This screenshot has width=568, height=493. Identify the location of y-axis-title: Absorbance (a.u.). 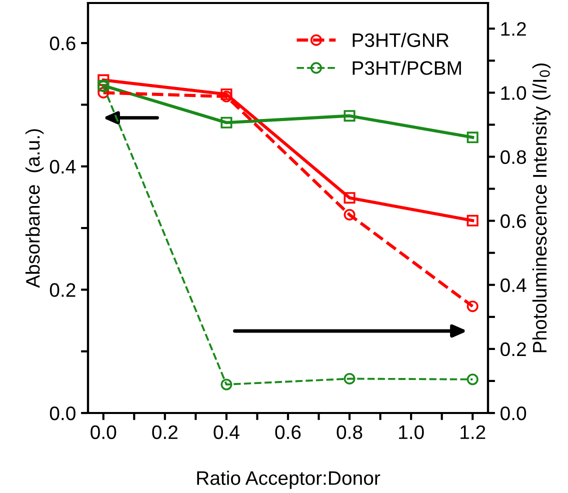
(34, 208).